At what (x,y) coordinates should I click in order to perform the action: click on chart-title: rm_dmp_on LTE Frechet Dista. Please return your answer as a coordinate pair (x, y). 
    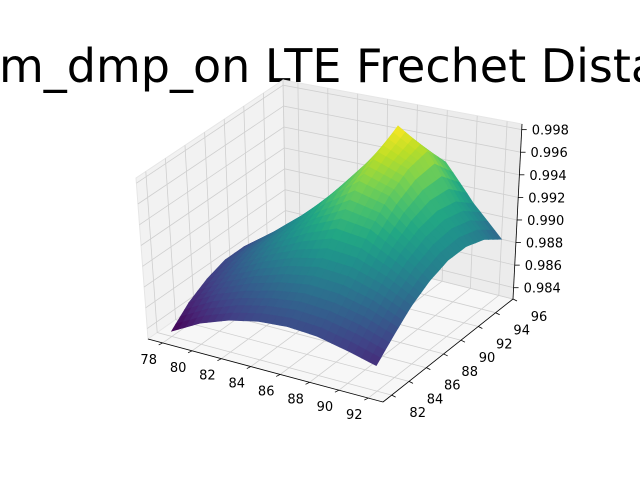
    Looking at the image, I should click on (320, 68).